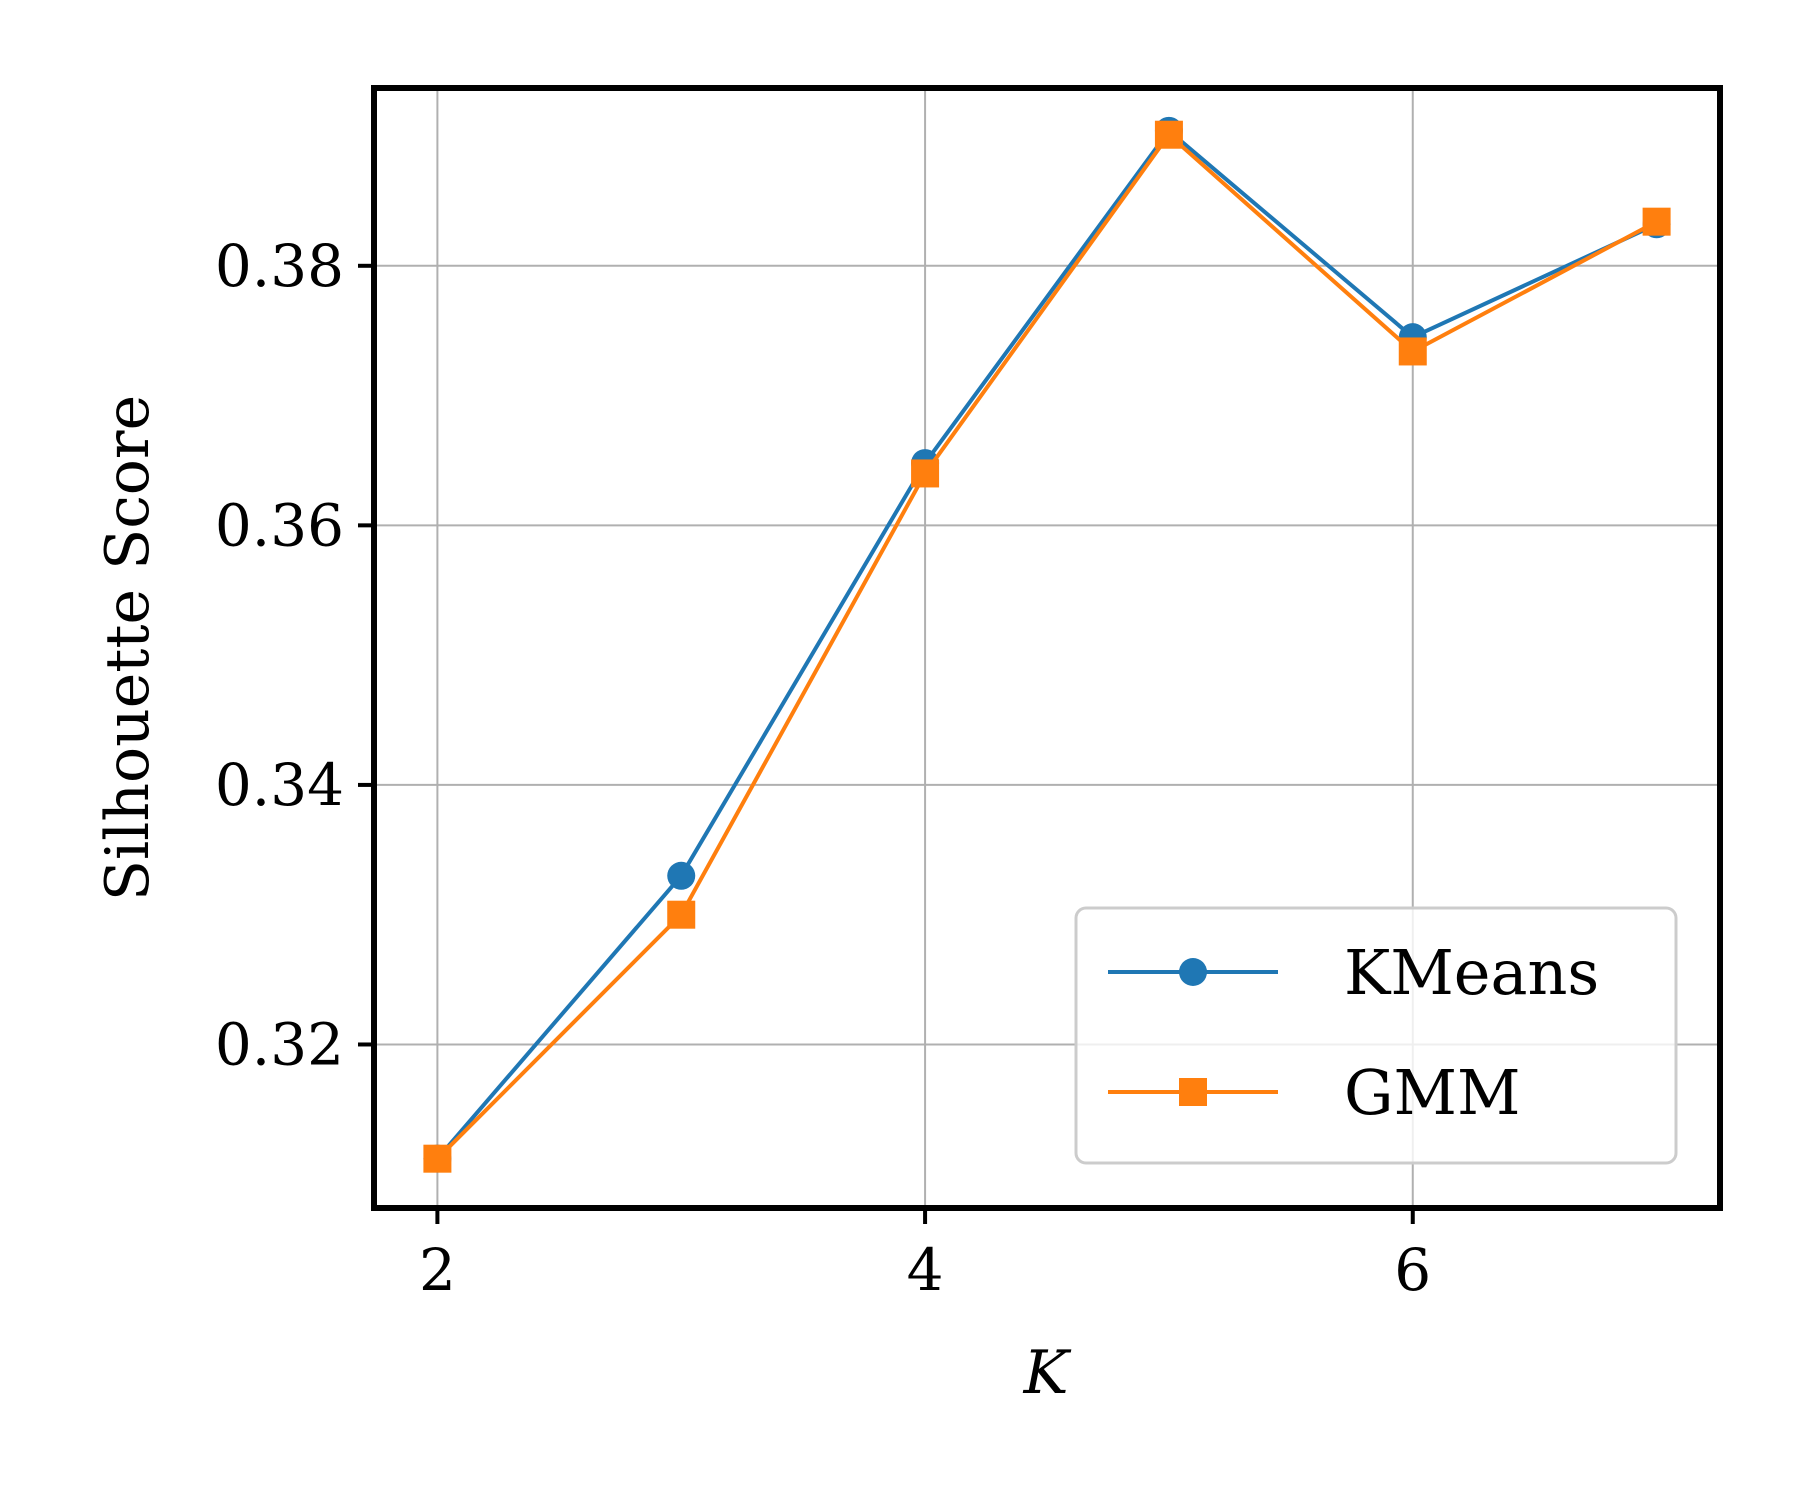 This screenshot has height=1505, width=1800. Describe the element at coordinates (1376, 1035) in the screenshot. I see `legend: KMeans GMM` at that location.